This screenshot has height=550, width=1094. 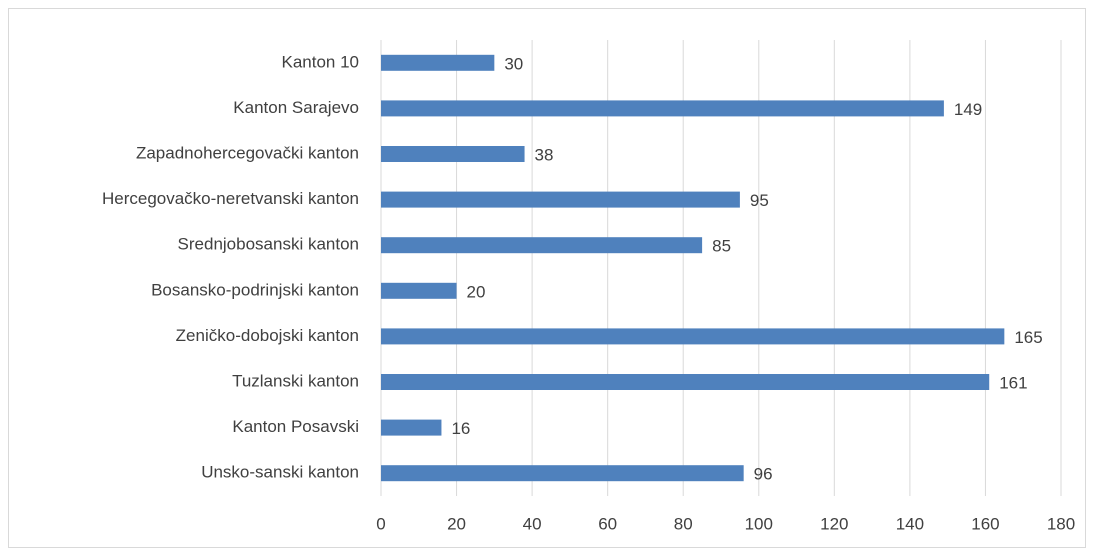 What do you see at coordinates (834, 523) in the screenshot?
I see `x-tick-label: 120` at bounding box center [834, 523].